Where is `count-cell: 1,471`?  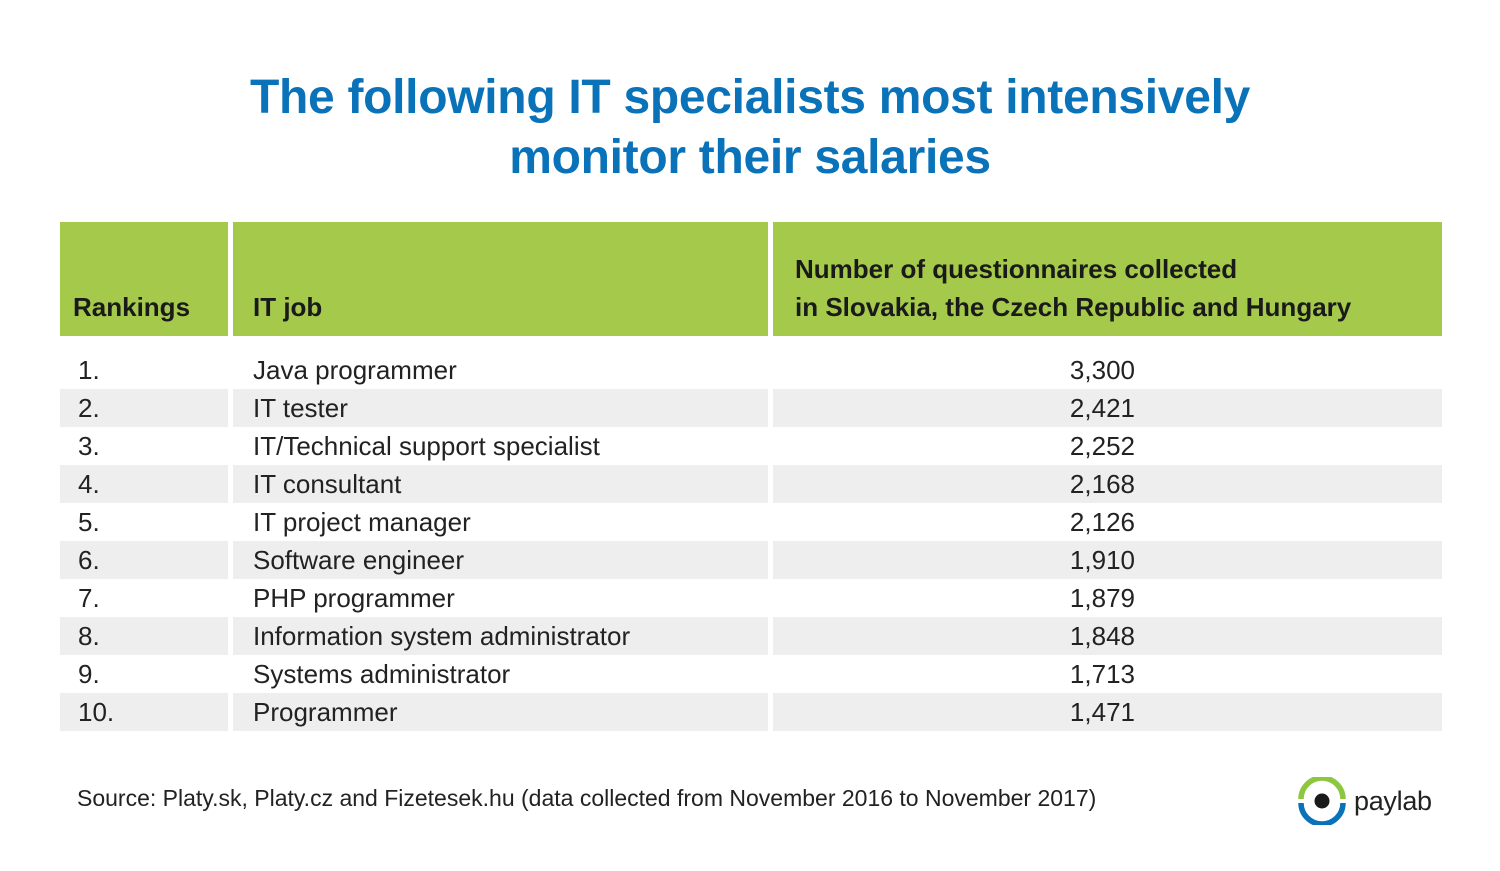
count-cell: 1,471 is located at coordinates (1107, 712).